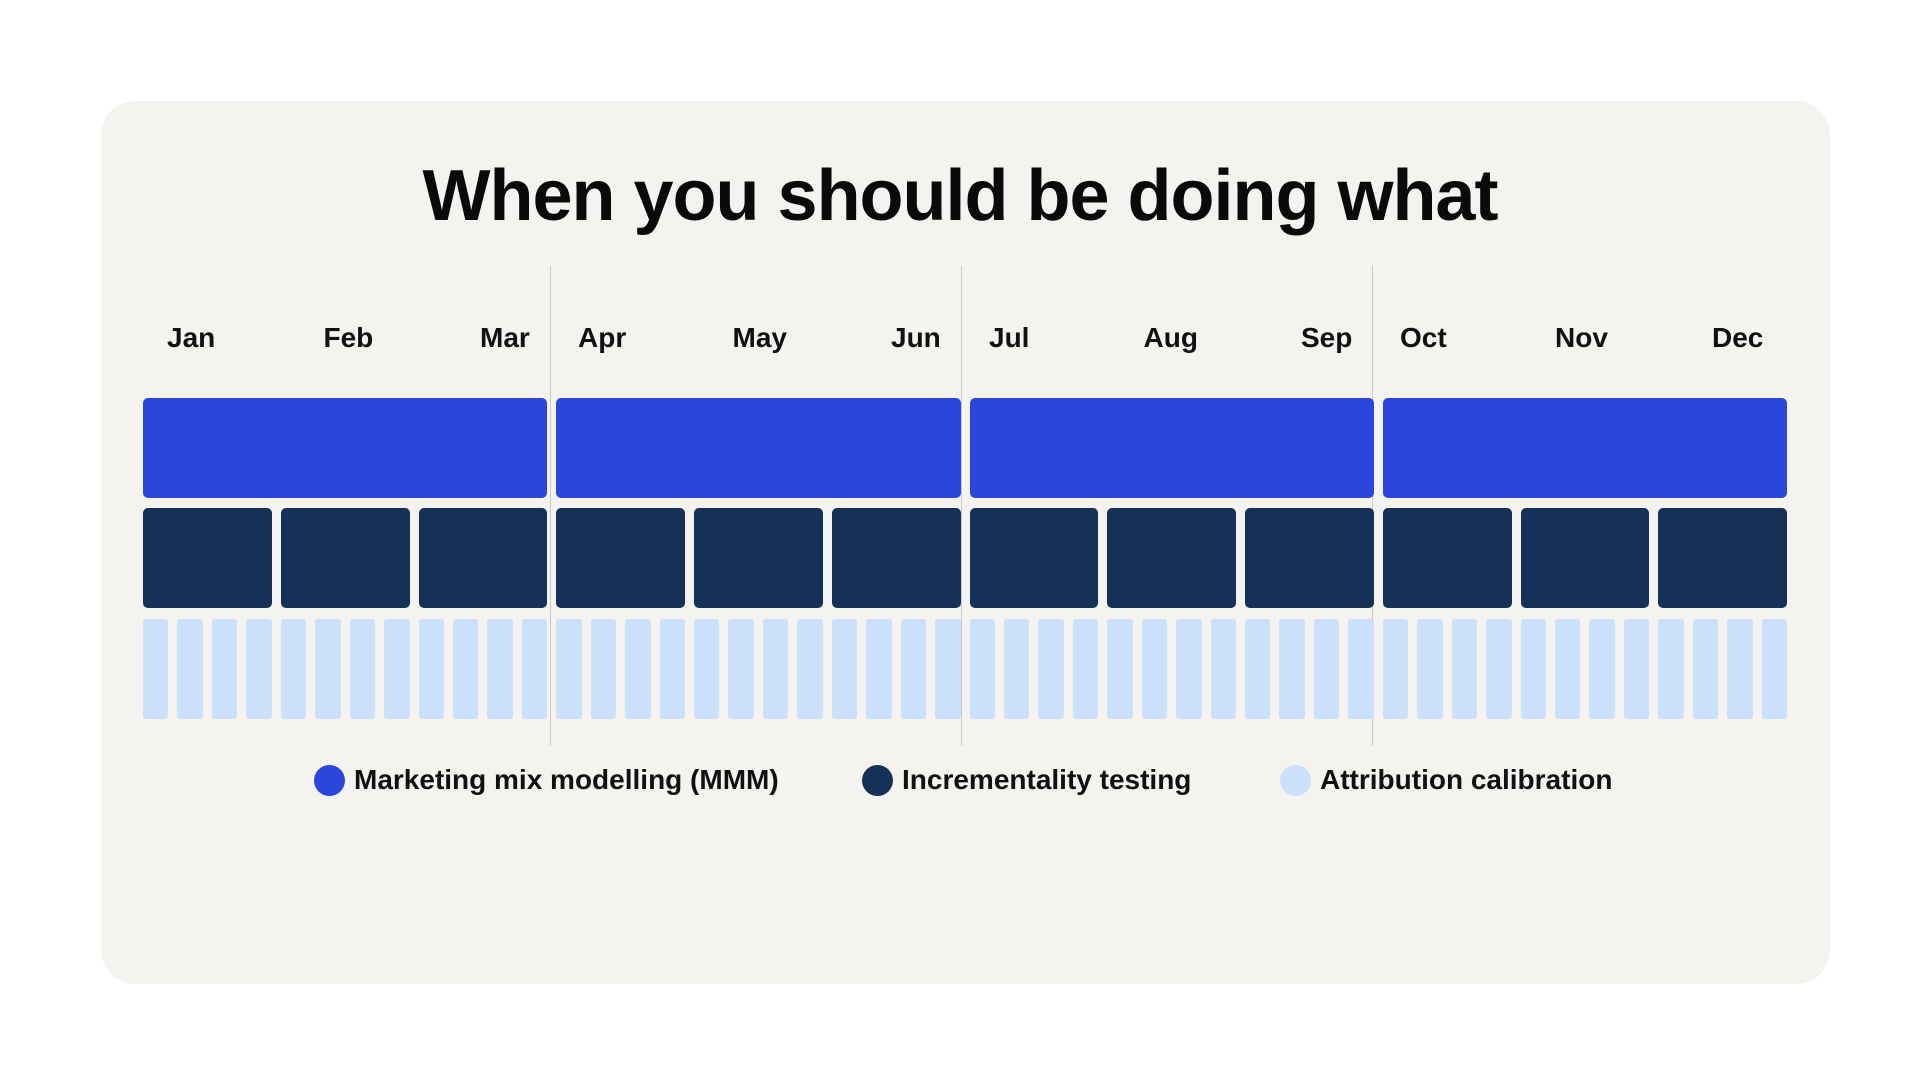 Image resolution: width=1920 pixels, height=1080 pixels. I want to click on month-label-dec: Dec, so click(1738, 337).